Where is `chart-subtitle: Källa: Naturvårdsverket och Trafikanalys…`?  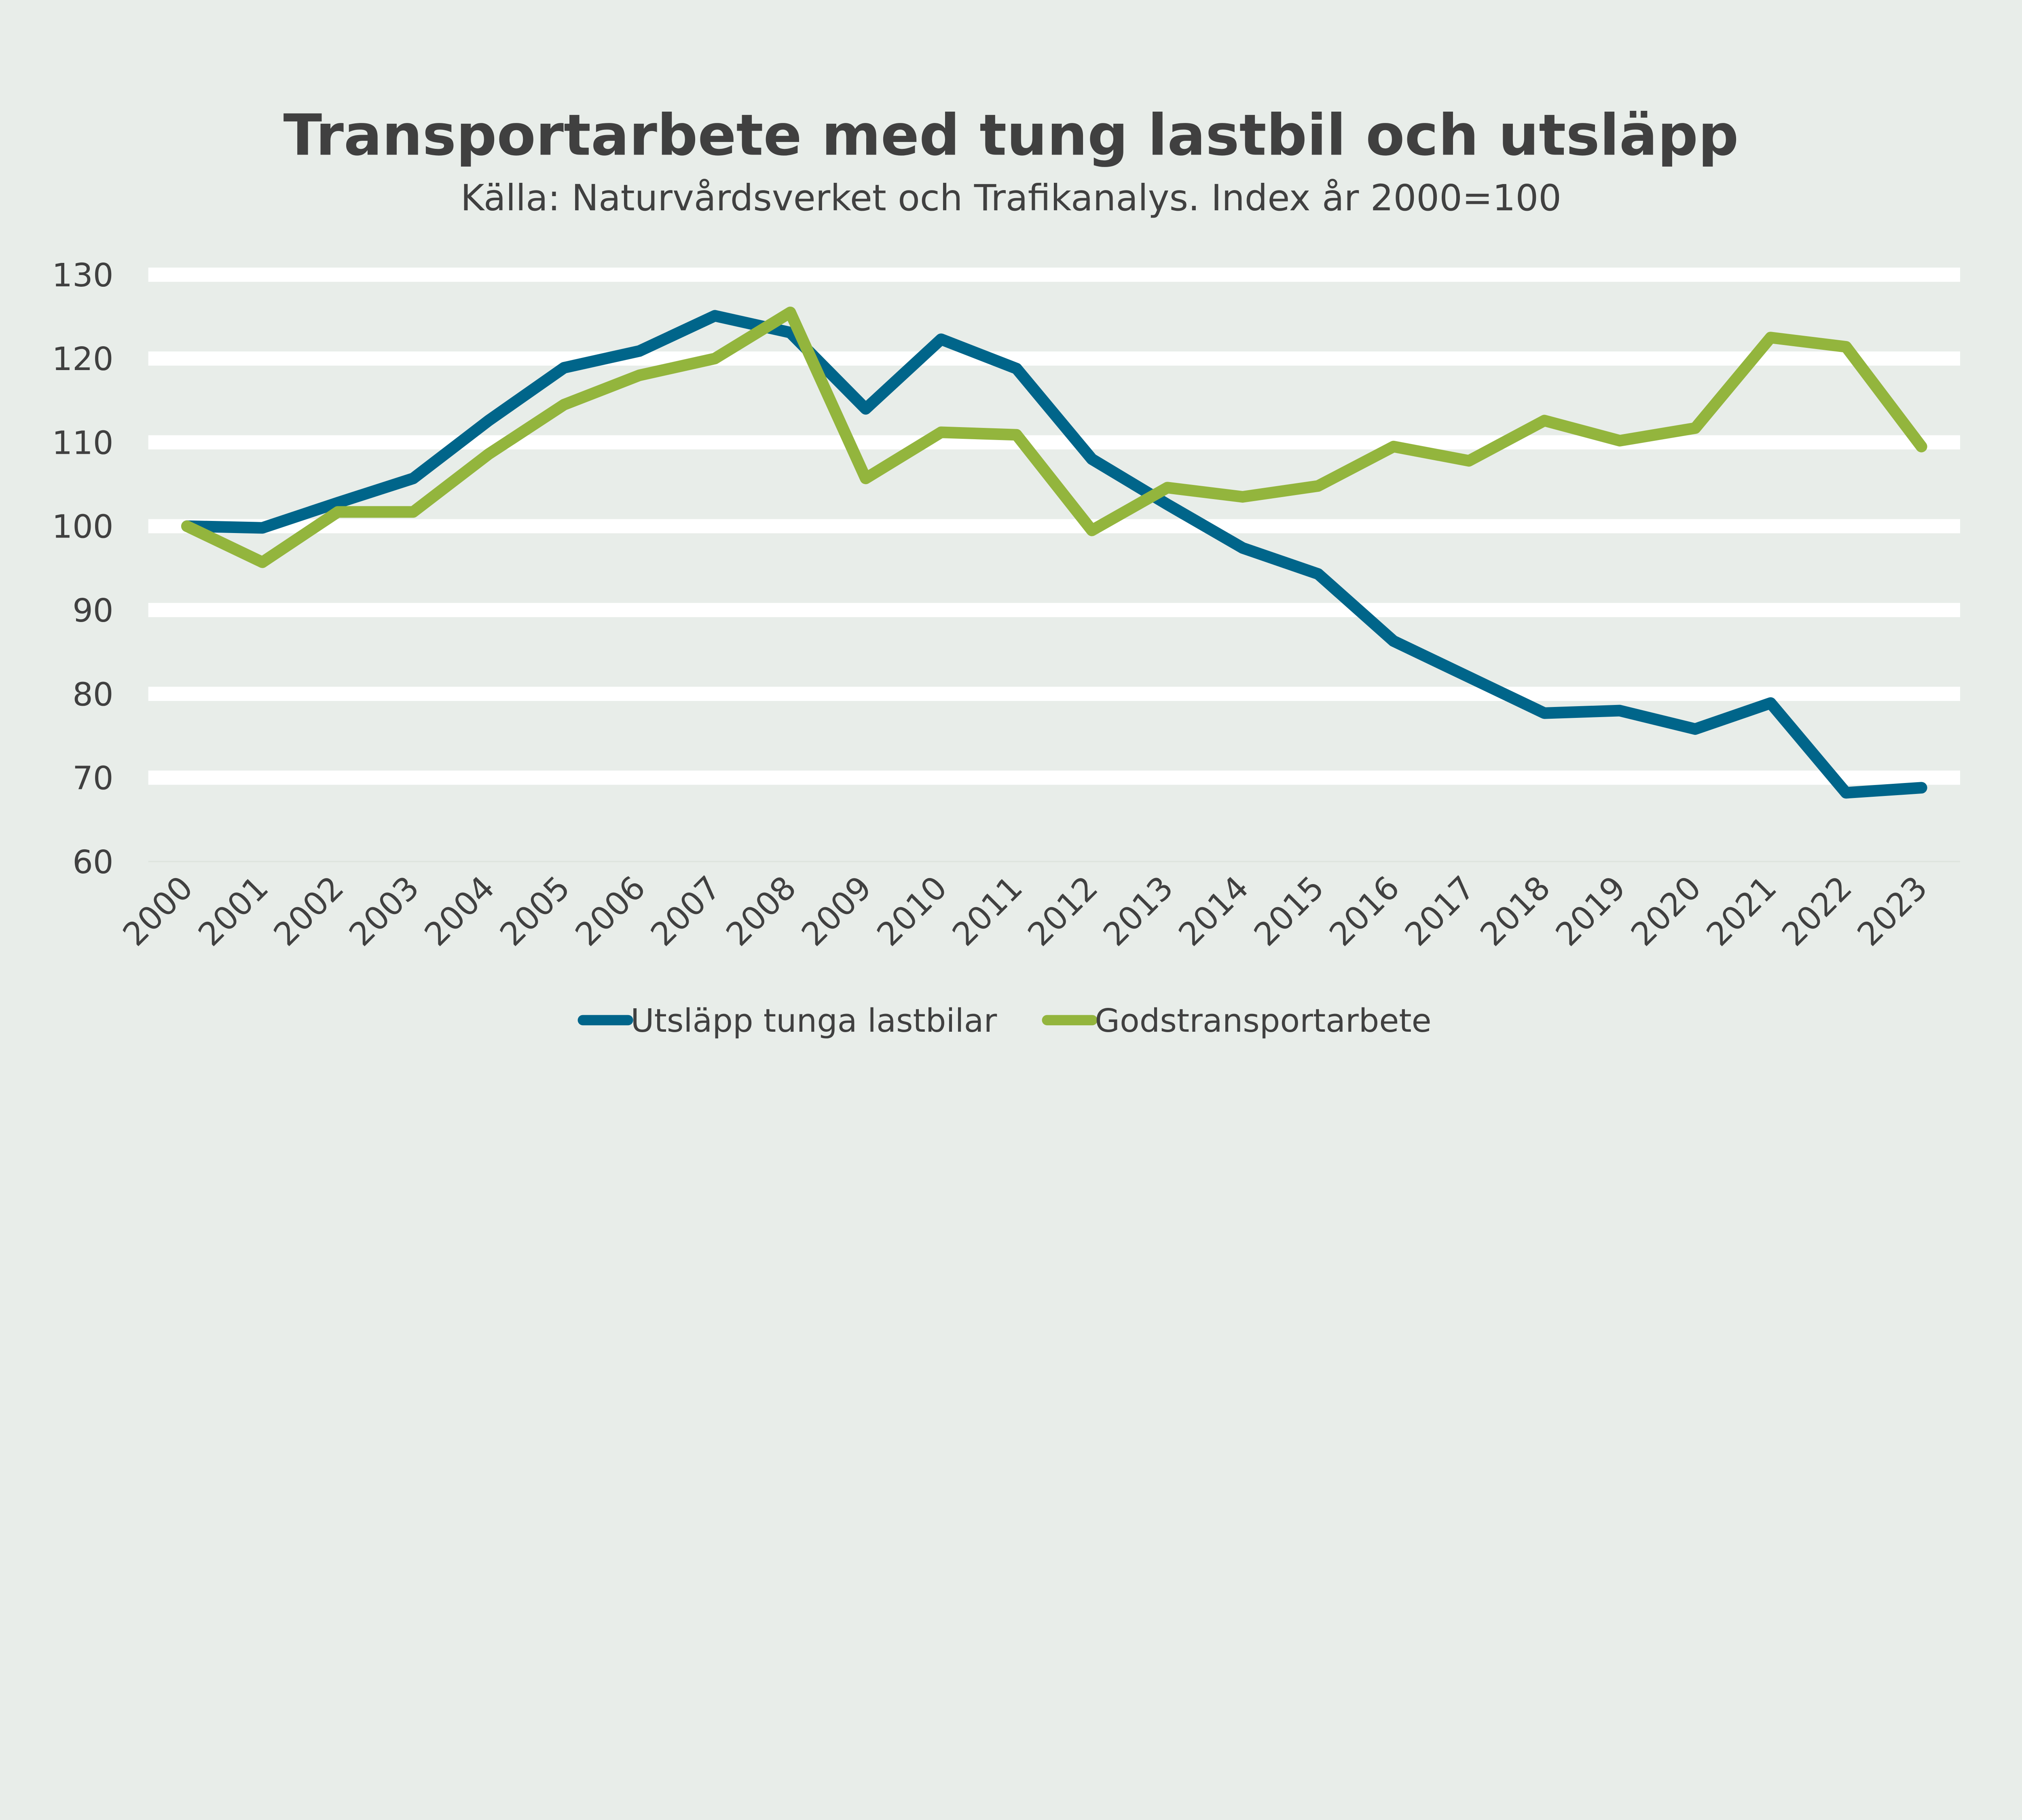
chart-subtitle: Källa: Naturvårdsverket och Trafikanalys… is located at coordinates (1011, 198).